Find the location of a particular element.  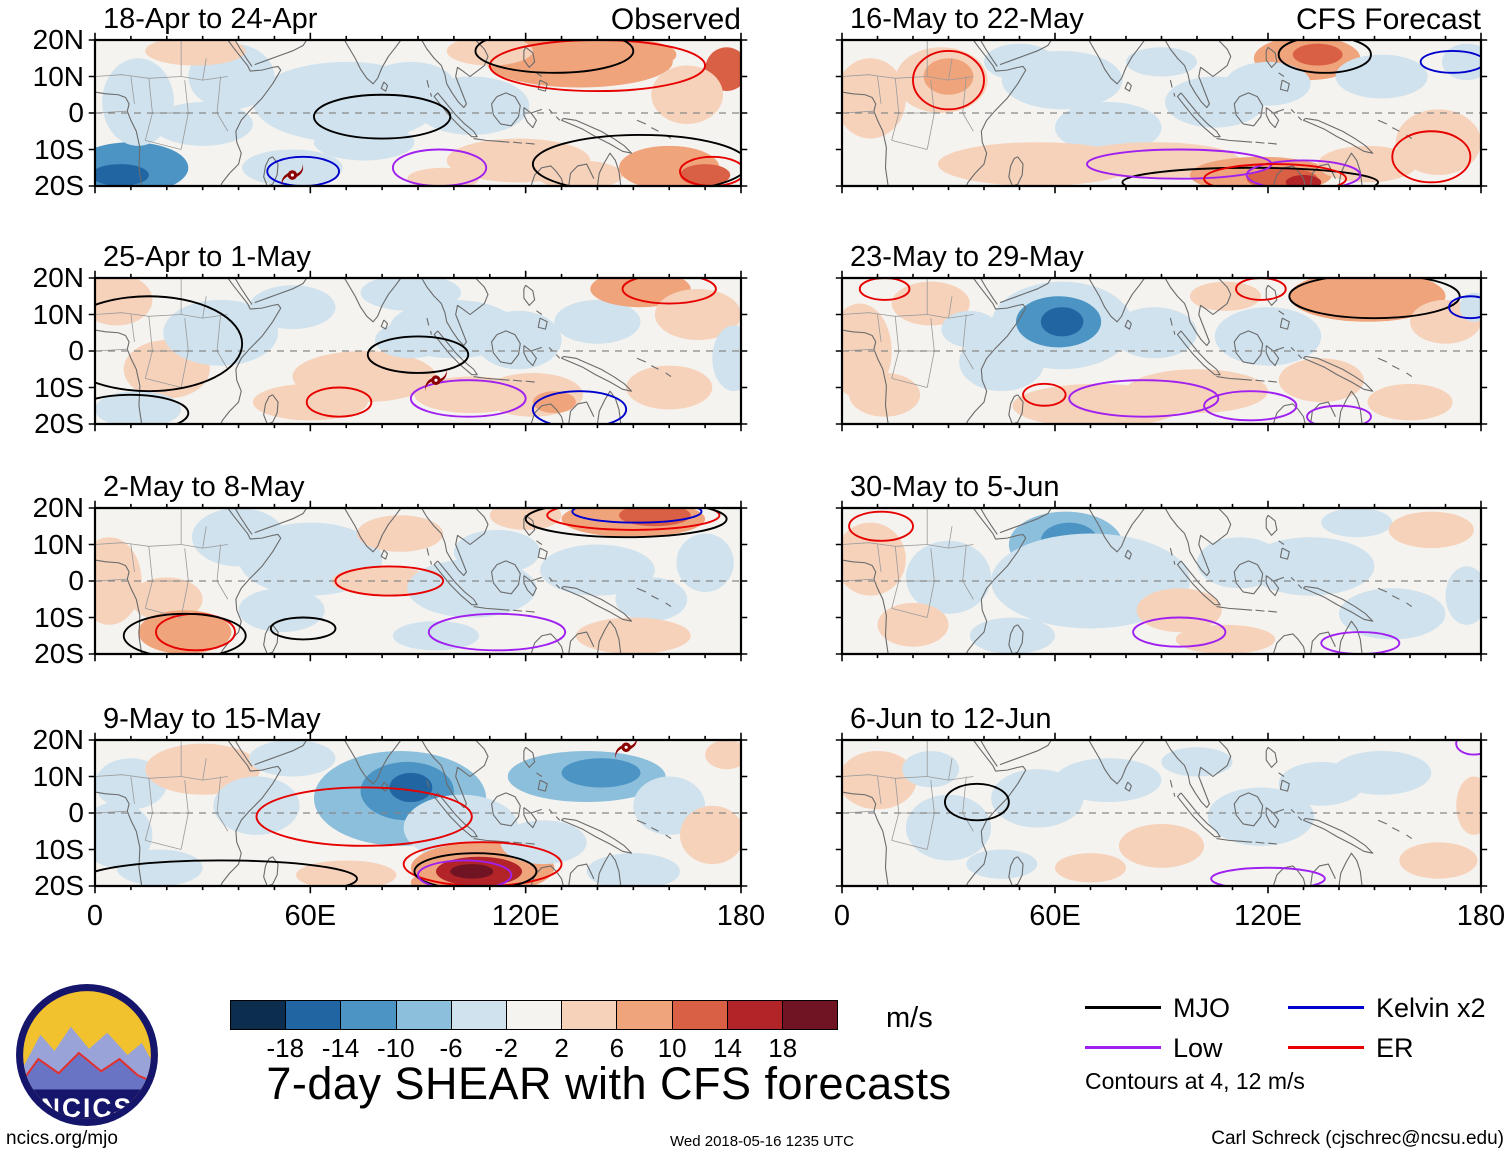

panel-title: 23-May to 29-May is located at coordinates (967, 257).